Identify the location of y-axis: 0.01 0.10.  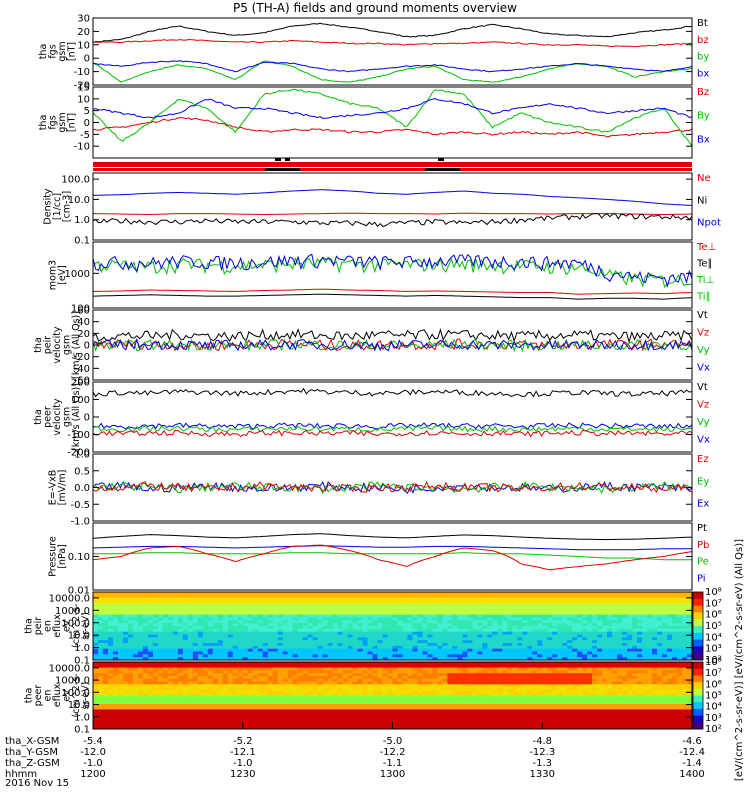
(380, 574).